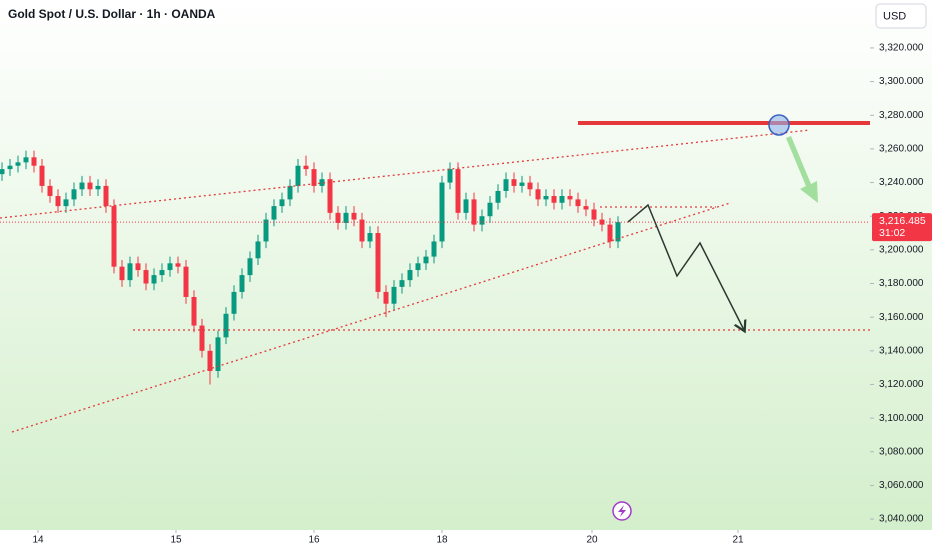 The height and width of the screenshot is (550, 932). What do you see at coordinates (442, 540) in the screenshot?
I see `x-tick-label: 18` at bounding box center [442, 540].